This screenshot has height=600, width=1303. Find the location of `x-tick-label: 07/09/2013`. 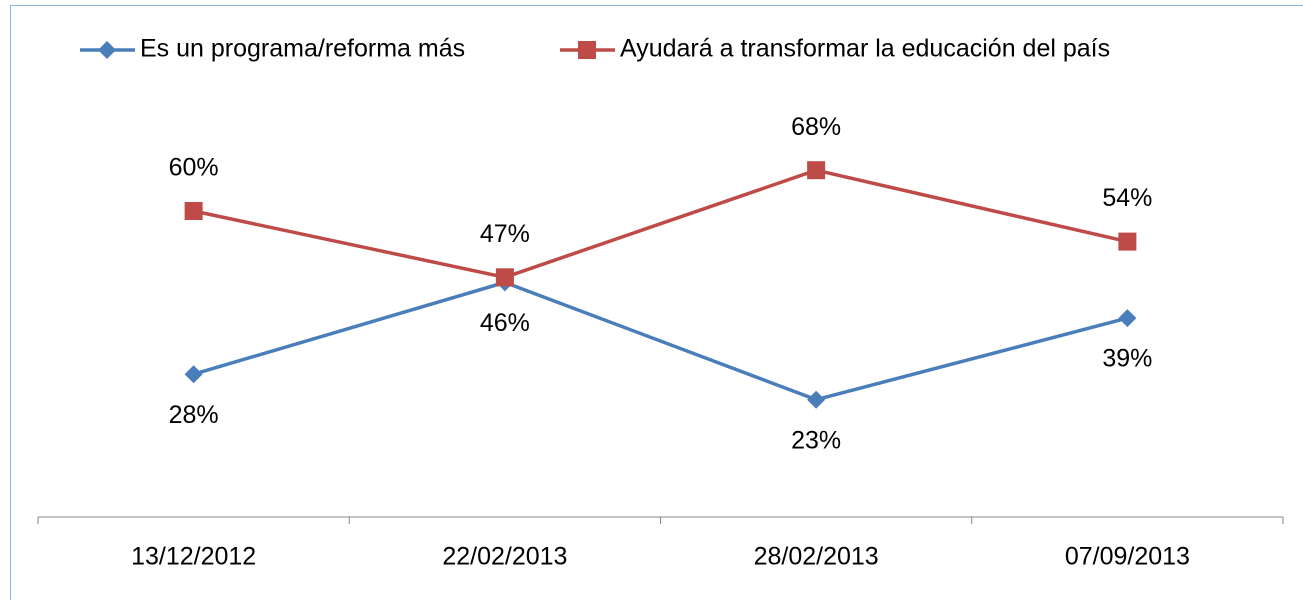

x-tick-label: 07/09/2013 is located at coordinates (1127, 557).